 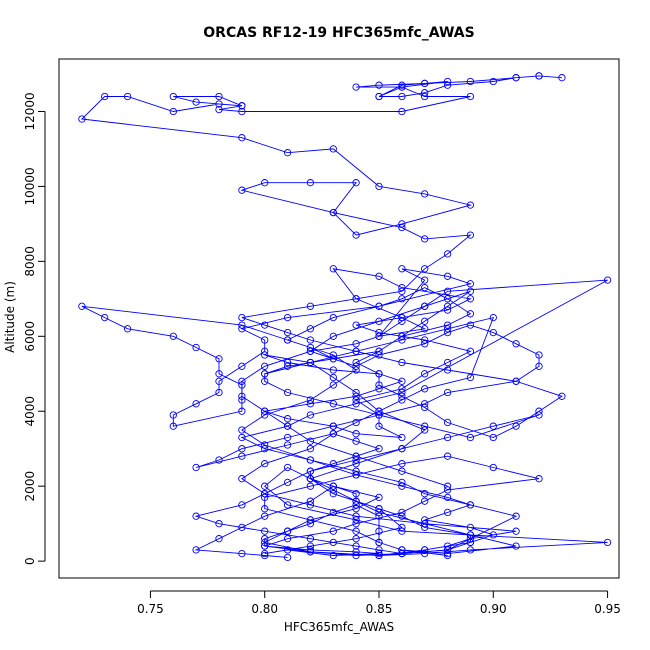 I want to click on y-tick-label: 4000, so click(x=30, y=411).